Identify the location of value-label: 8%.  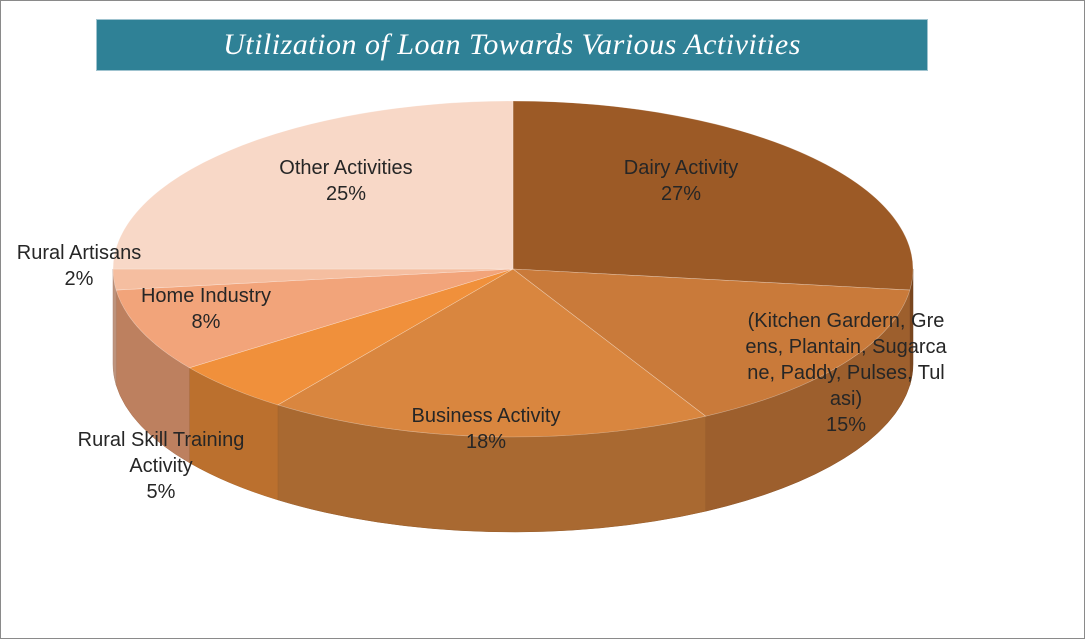
(206, 322).